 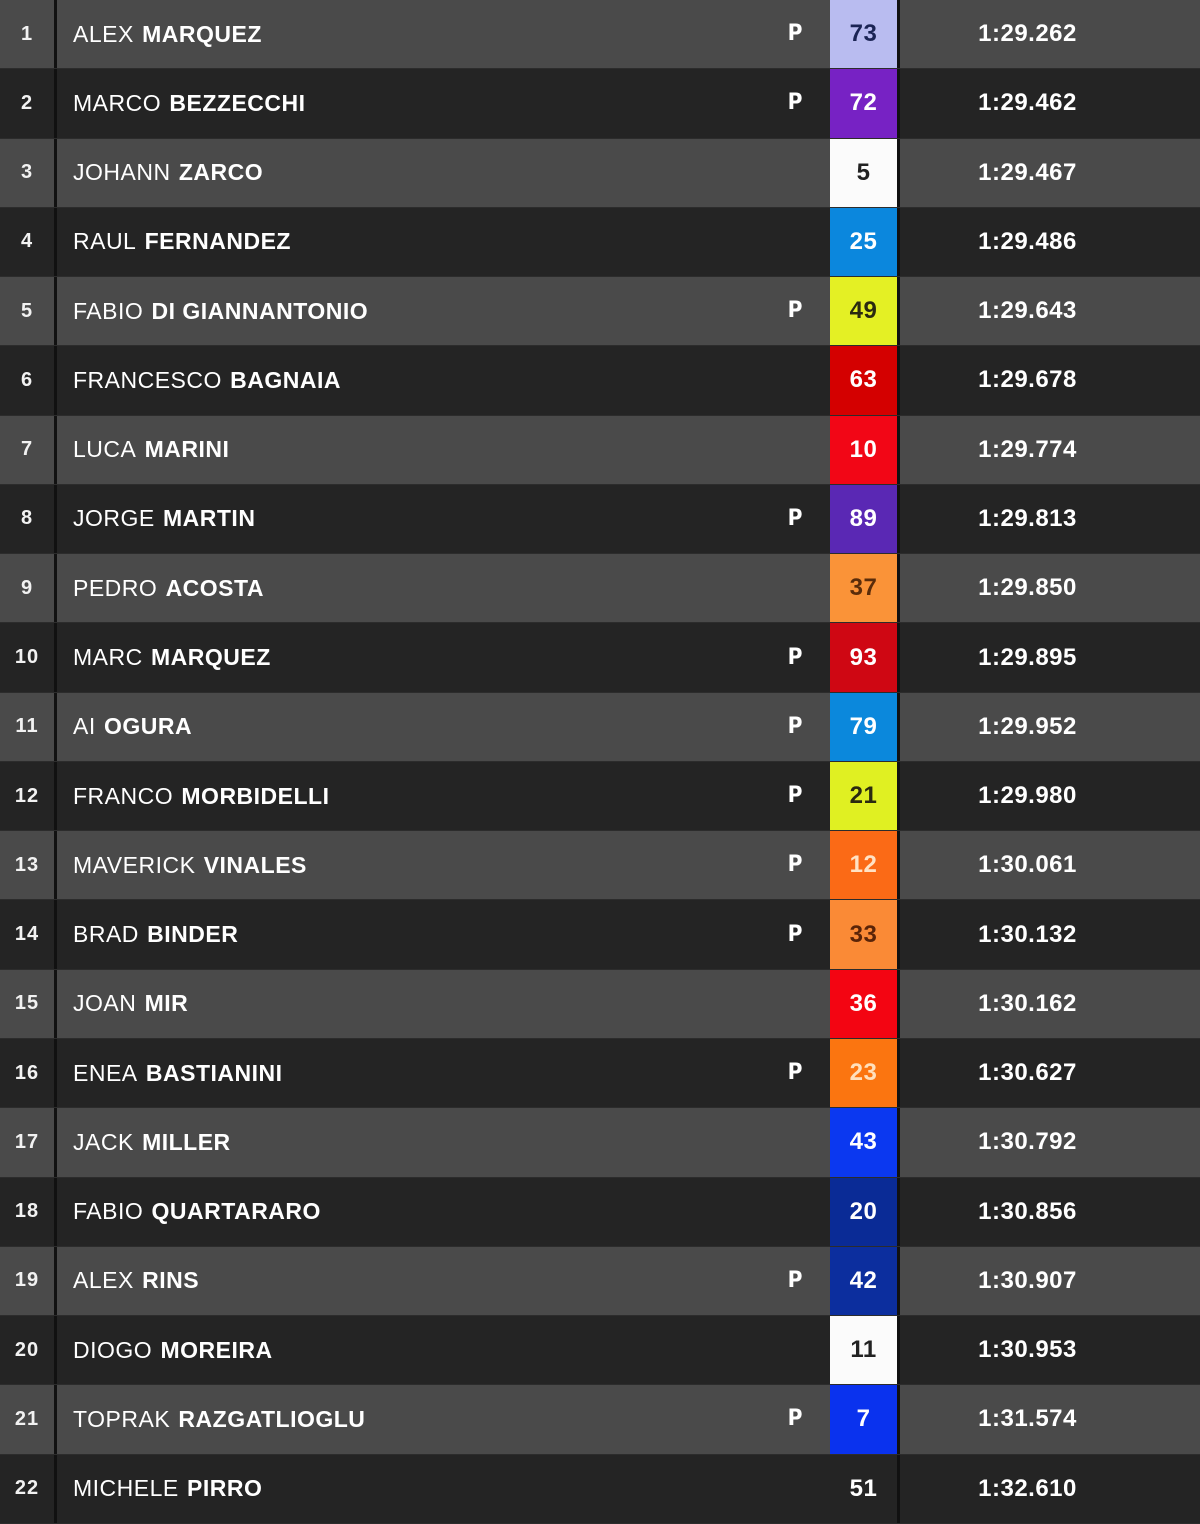 What do you see at coordinates (1027, 518) in the screenshot?
I see `lap-time: 1:29.813` at bounding box center [1027, 518].